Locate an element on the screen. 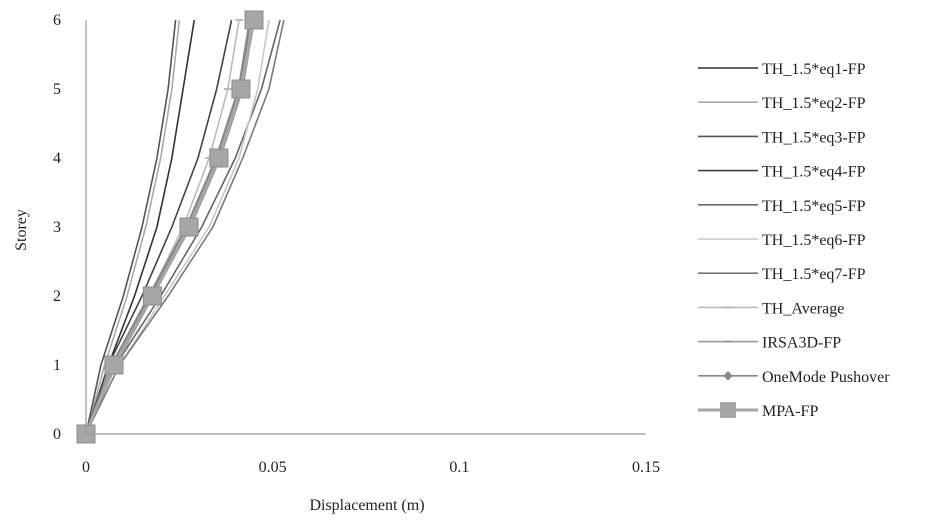 The image size is (926, 526). x-axis-title: Displacement (m) is located at coordinates (366, 505).